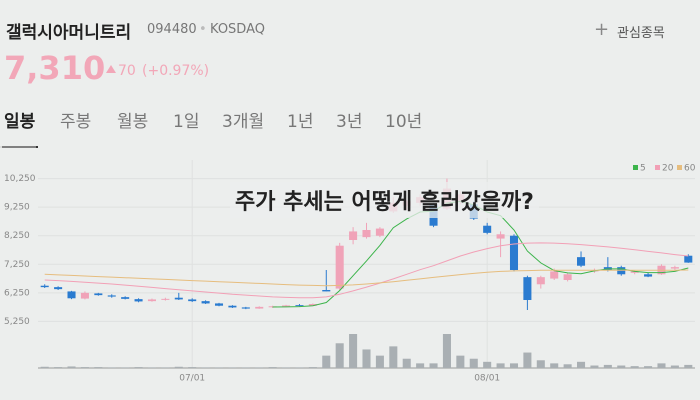 This screenshot has height=400, width=700. Describe the element at coordinates (111, 69) in the screenshot. I see `up-arrow` at that location.